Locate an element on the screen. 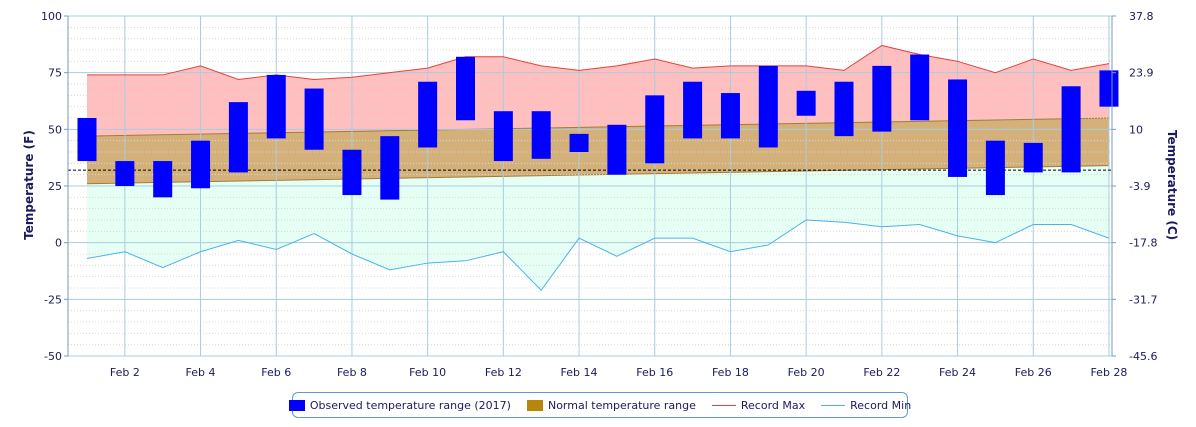 This screenshot has height=427, width=1196. y-tick-label-left: 75 is located at coordinates (55, 73).